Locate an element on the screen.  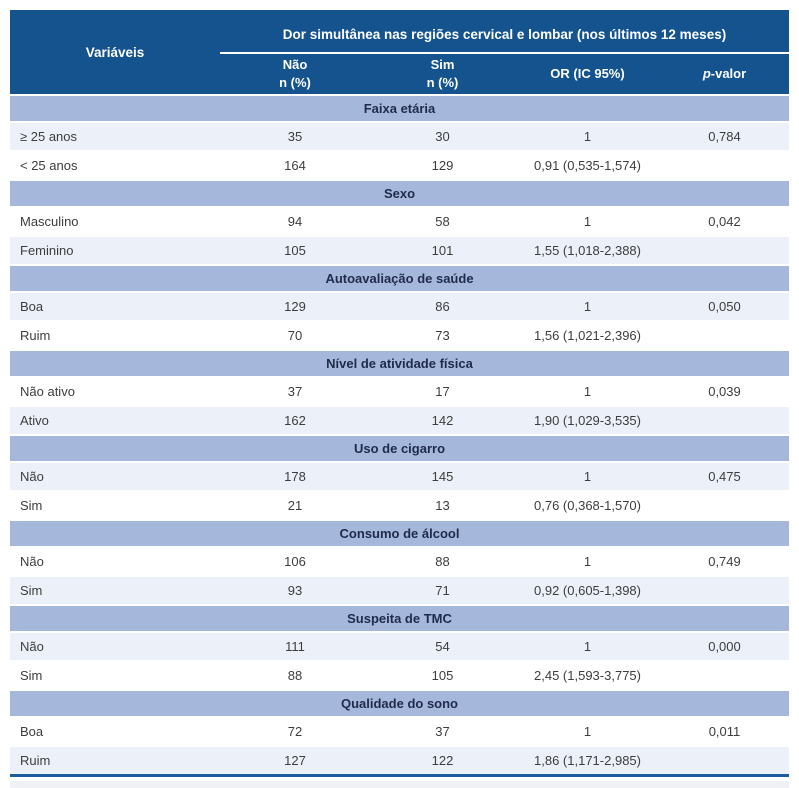
cell-or: 0,92 (0,605-1,398) is located at coordinates (587, 591).